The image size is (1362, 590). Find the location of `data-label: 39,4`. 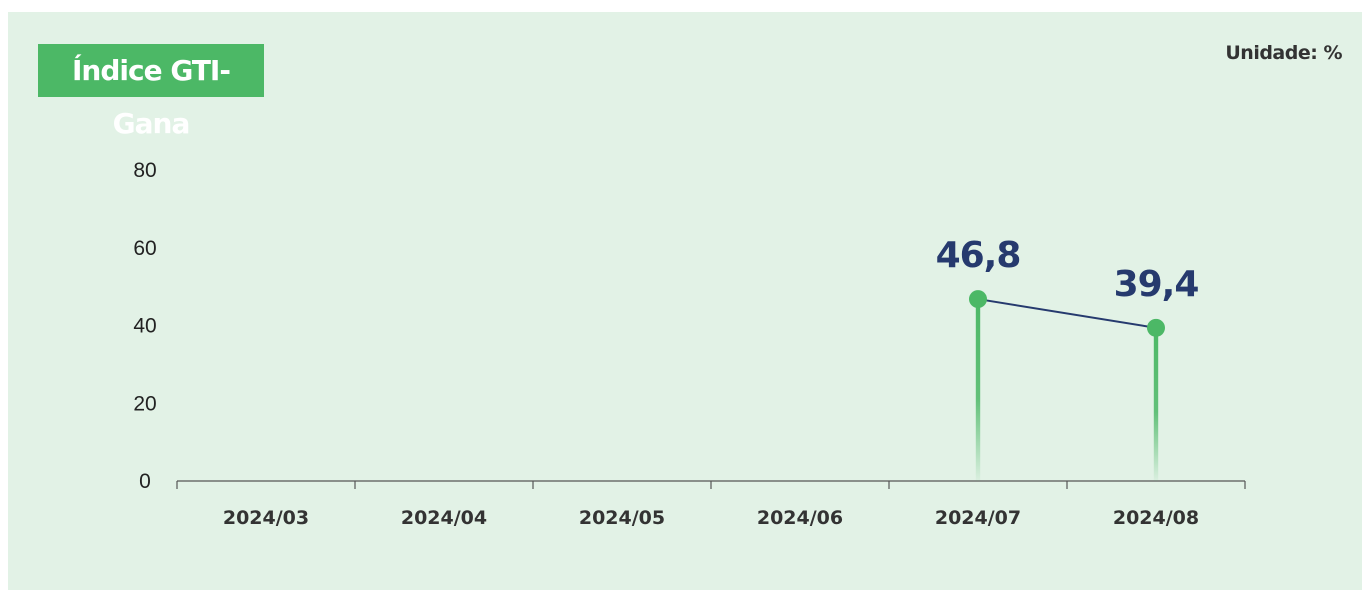

data-label: 39,4 is located at coordinates (1156, 284).